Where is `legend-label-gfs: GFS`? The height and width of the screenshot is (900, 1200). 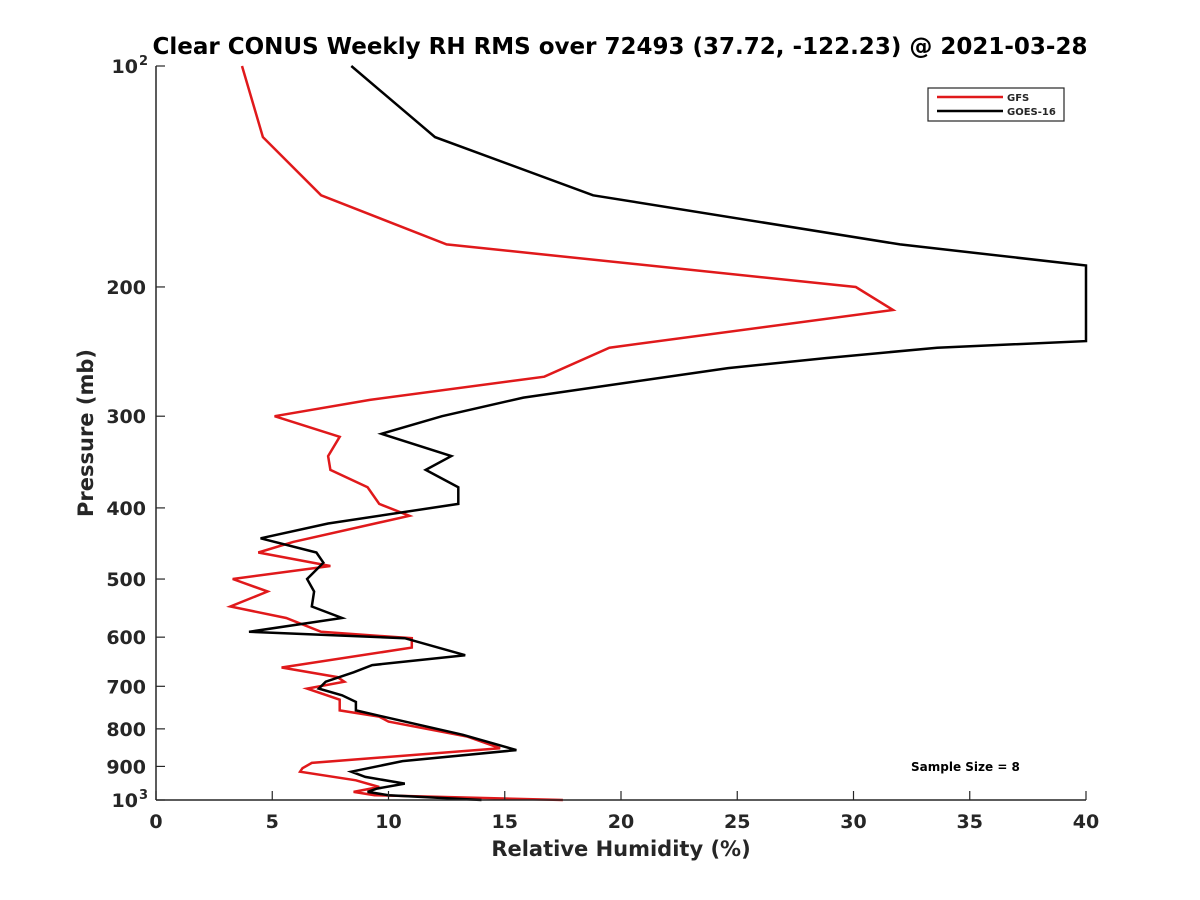
legend-label-gfs: GFS is located at coordinates (1018, 98).